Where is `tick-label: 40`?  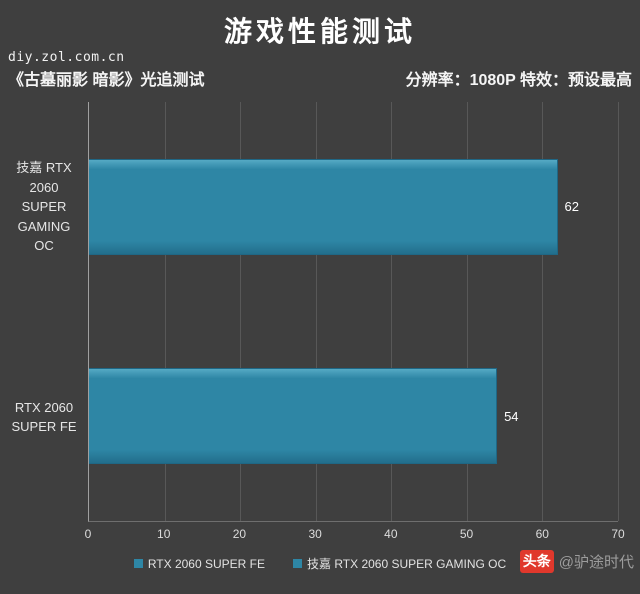 tick-label: 40 is located at coordinates (391, 534).